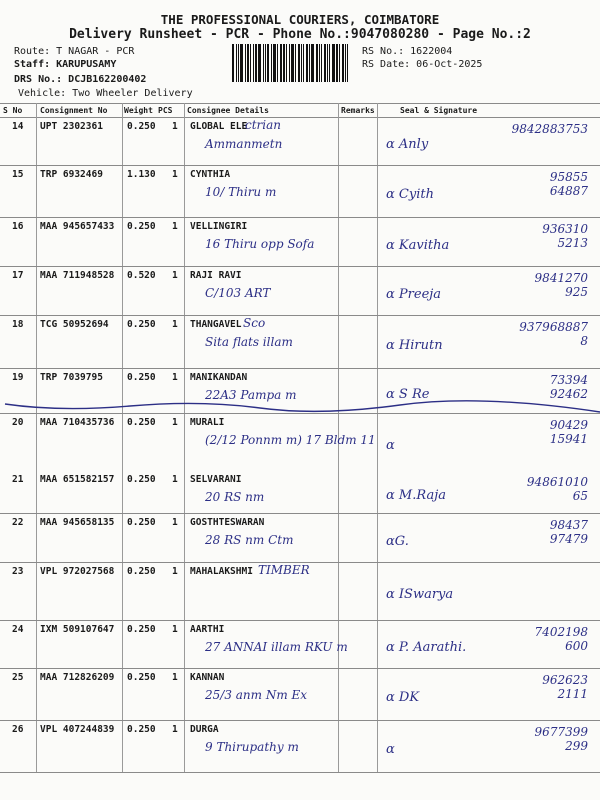 This screenshot has width=600, height=800. What do you see at coordinates (565, 229) in the screenshot?
I see `phone-number: 936310` at bounding box center [565, 229].